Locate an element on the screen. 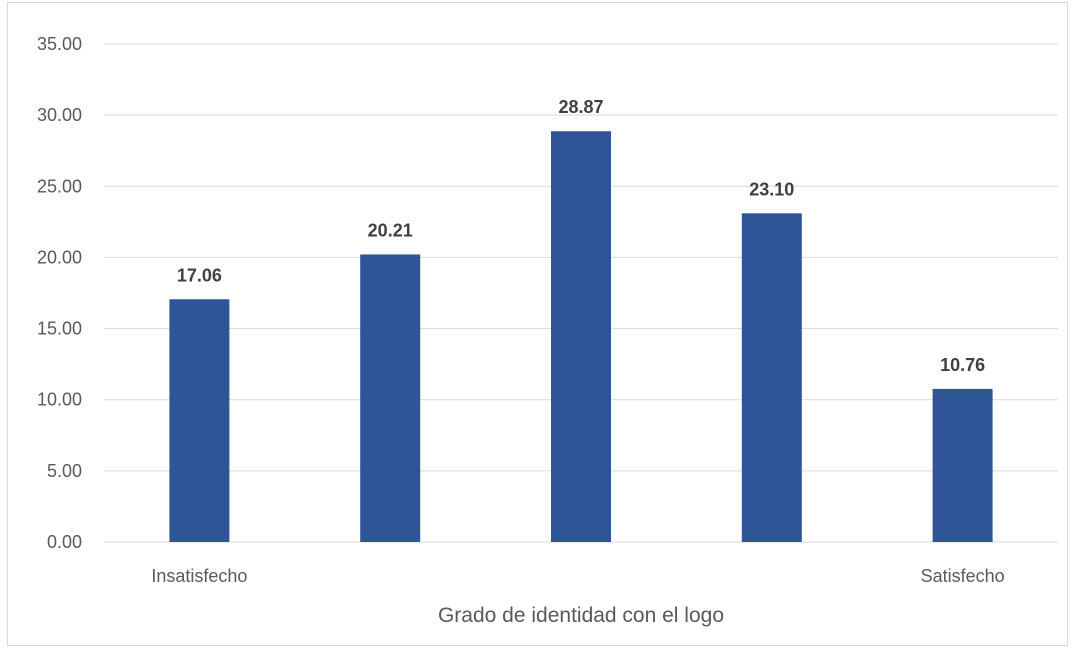  y-tick-label: 0.00 is located at coordinates (64, 542).